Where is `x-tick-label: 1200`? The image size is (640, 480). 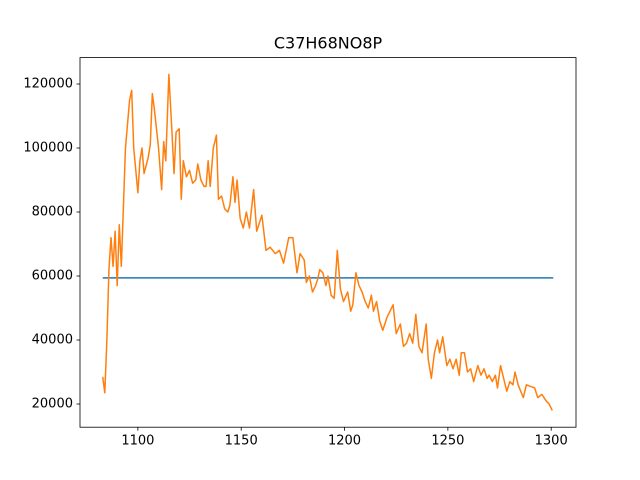
x-tick-label: 1200 is located at coordinates (344, 441).